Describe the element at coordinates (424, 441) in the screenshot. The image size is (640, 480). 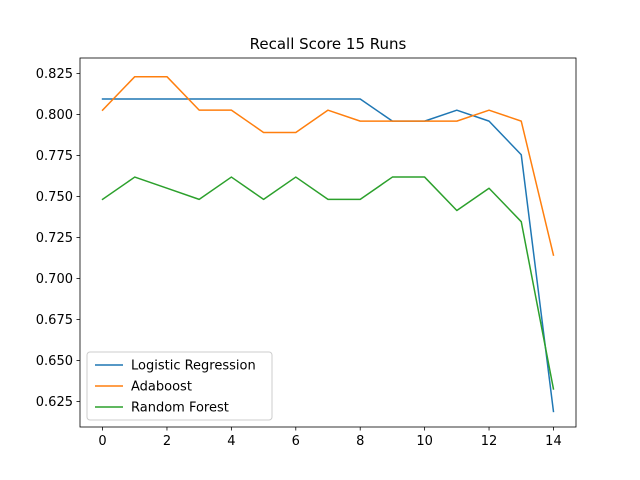
I see `x-tick-label: 10` at that location.